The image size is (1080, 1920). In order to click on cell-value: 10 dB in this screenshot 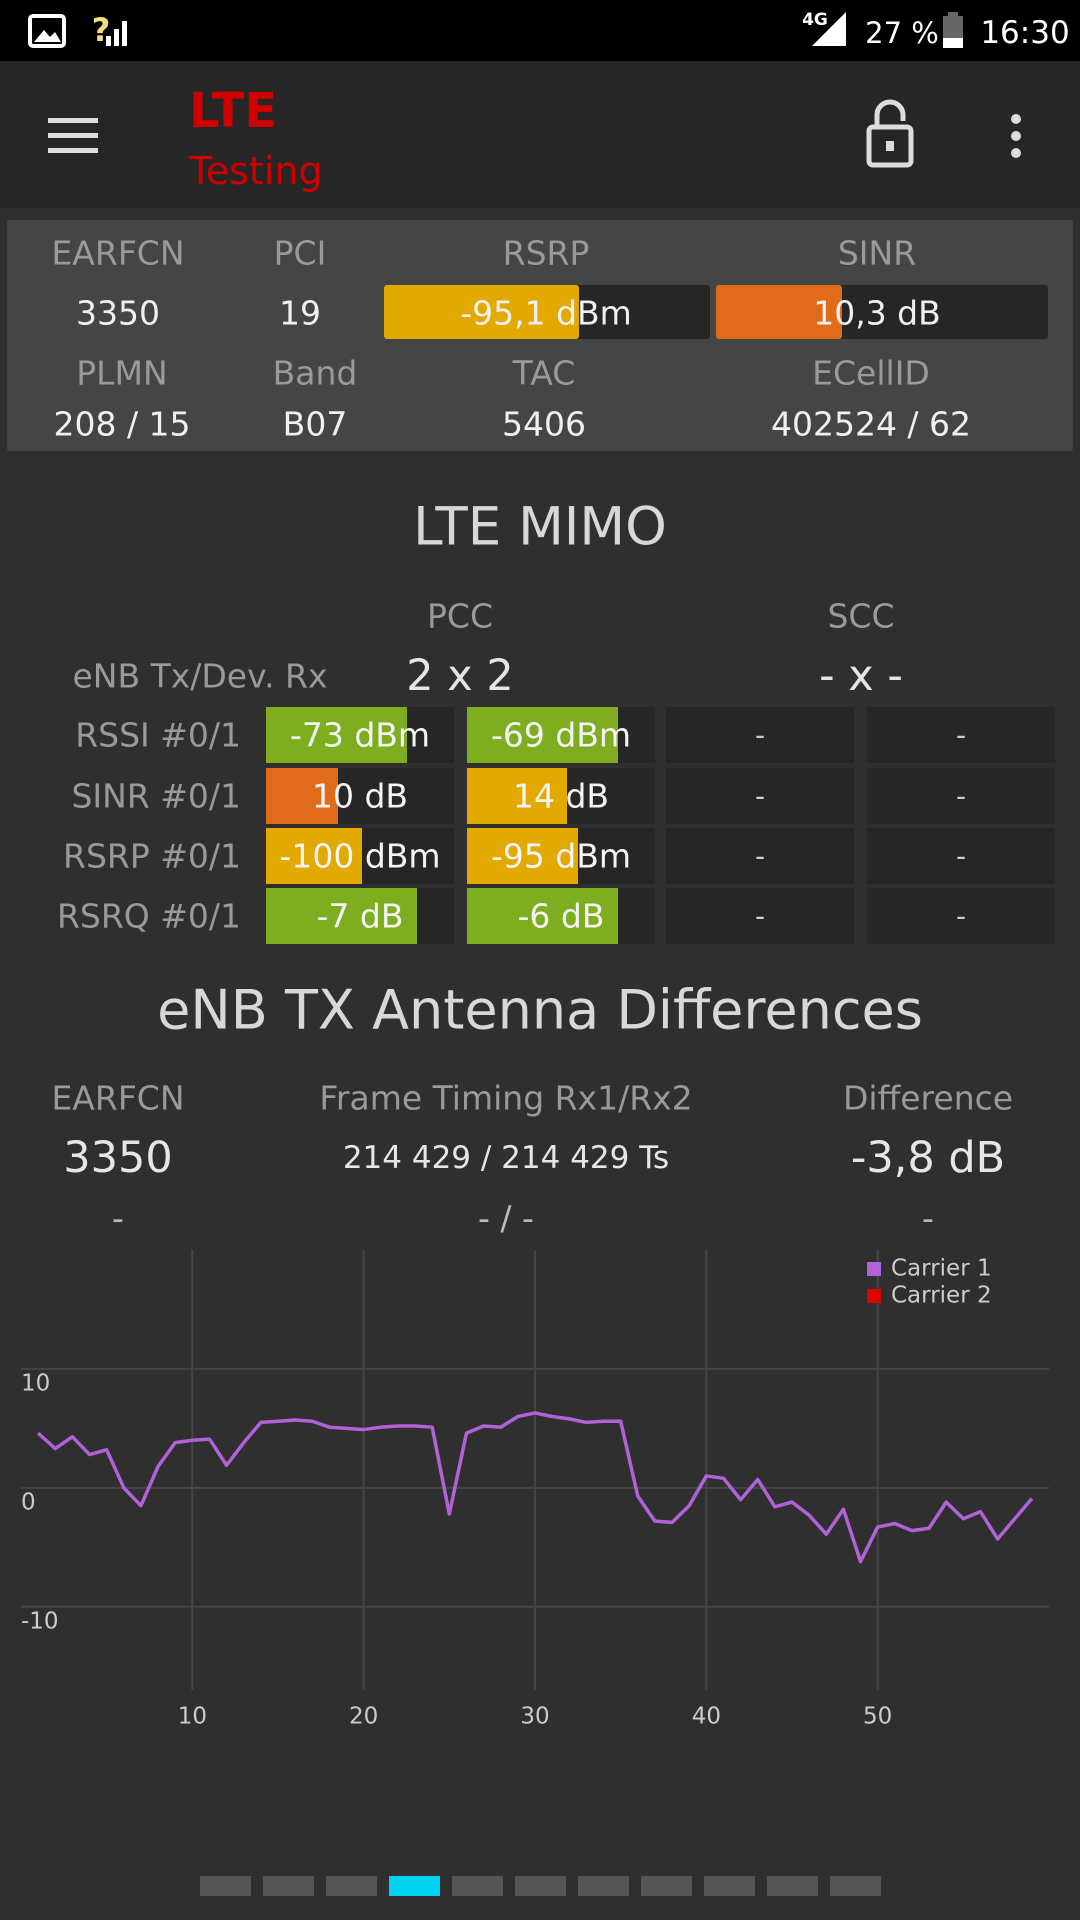, I will do `click(360, 796)`.